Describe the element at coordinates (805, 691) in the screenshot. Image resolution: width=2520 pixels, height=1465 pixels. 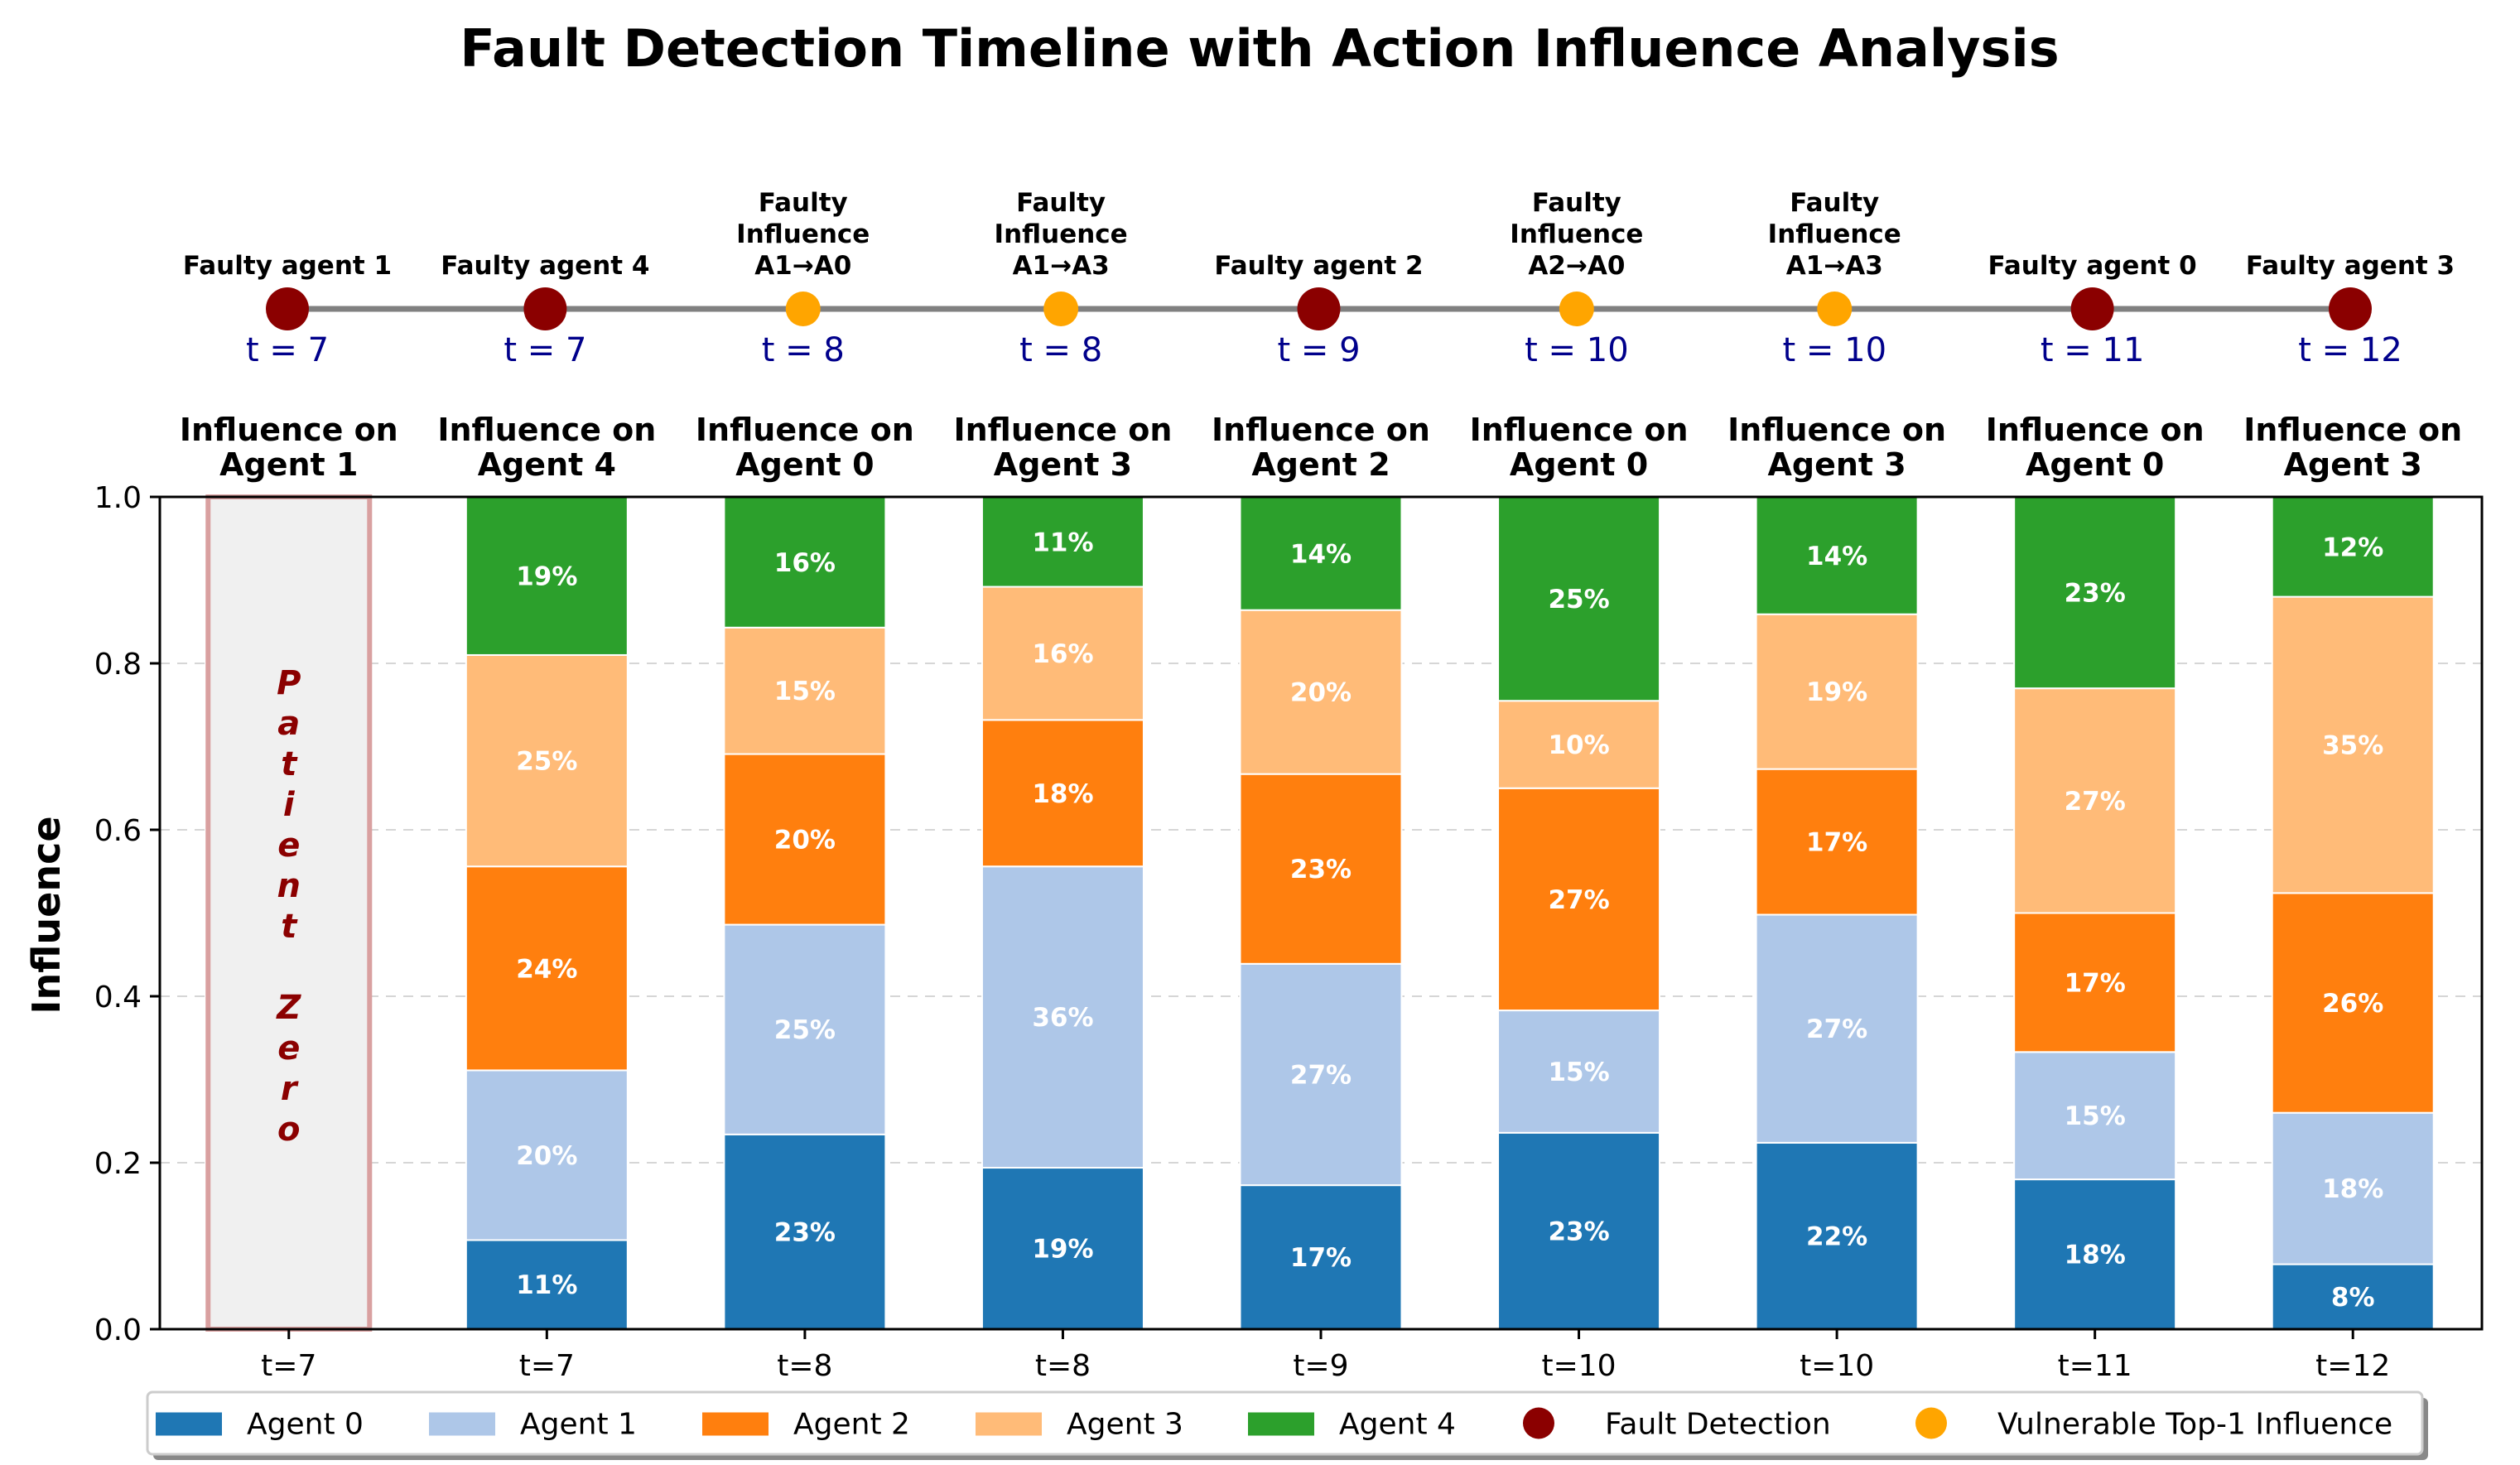
I see `bar-data-label: 15%` at that location.